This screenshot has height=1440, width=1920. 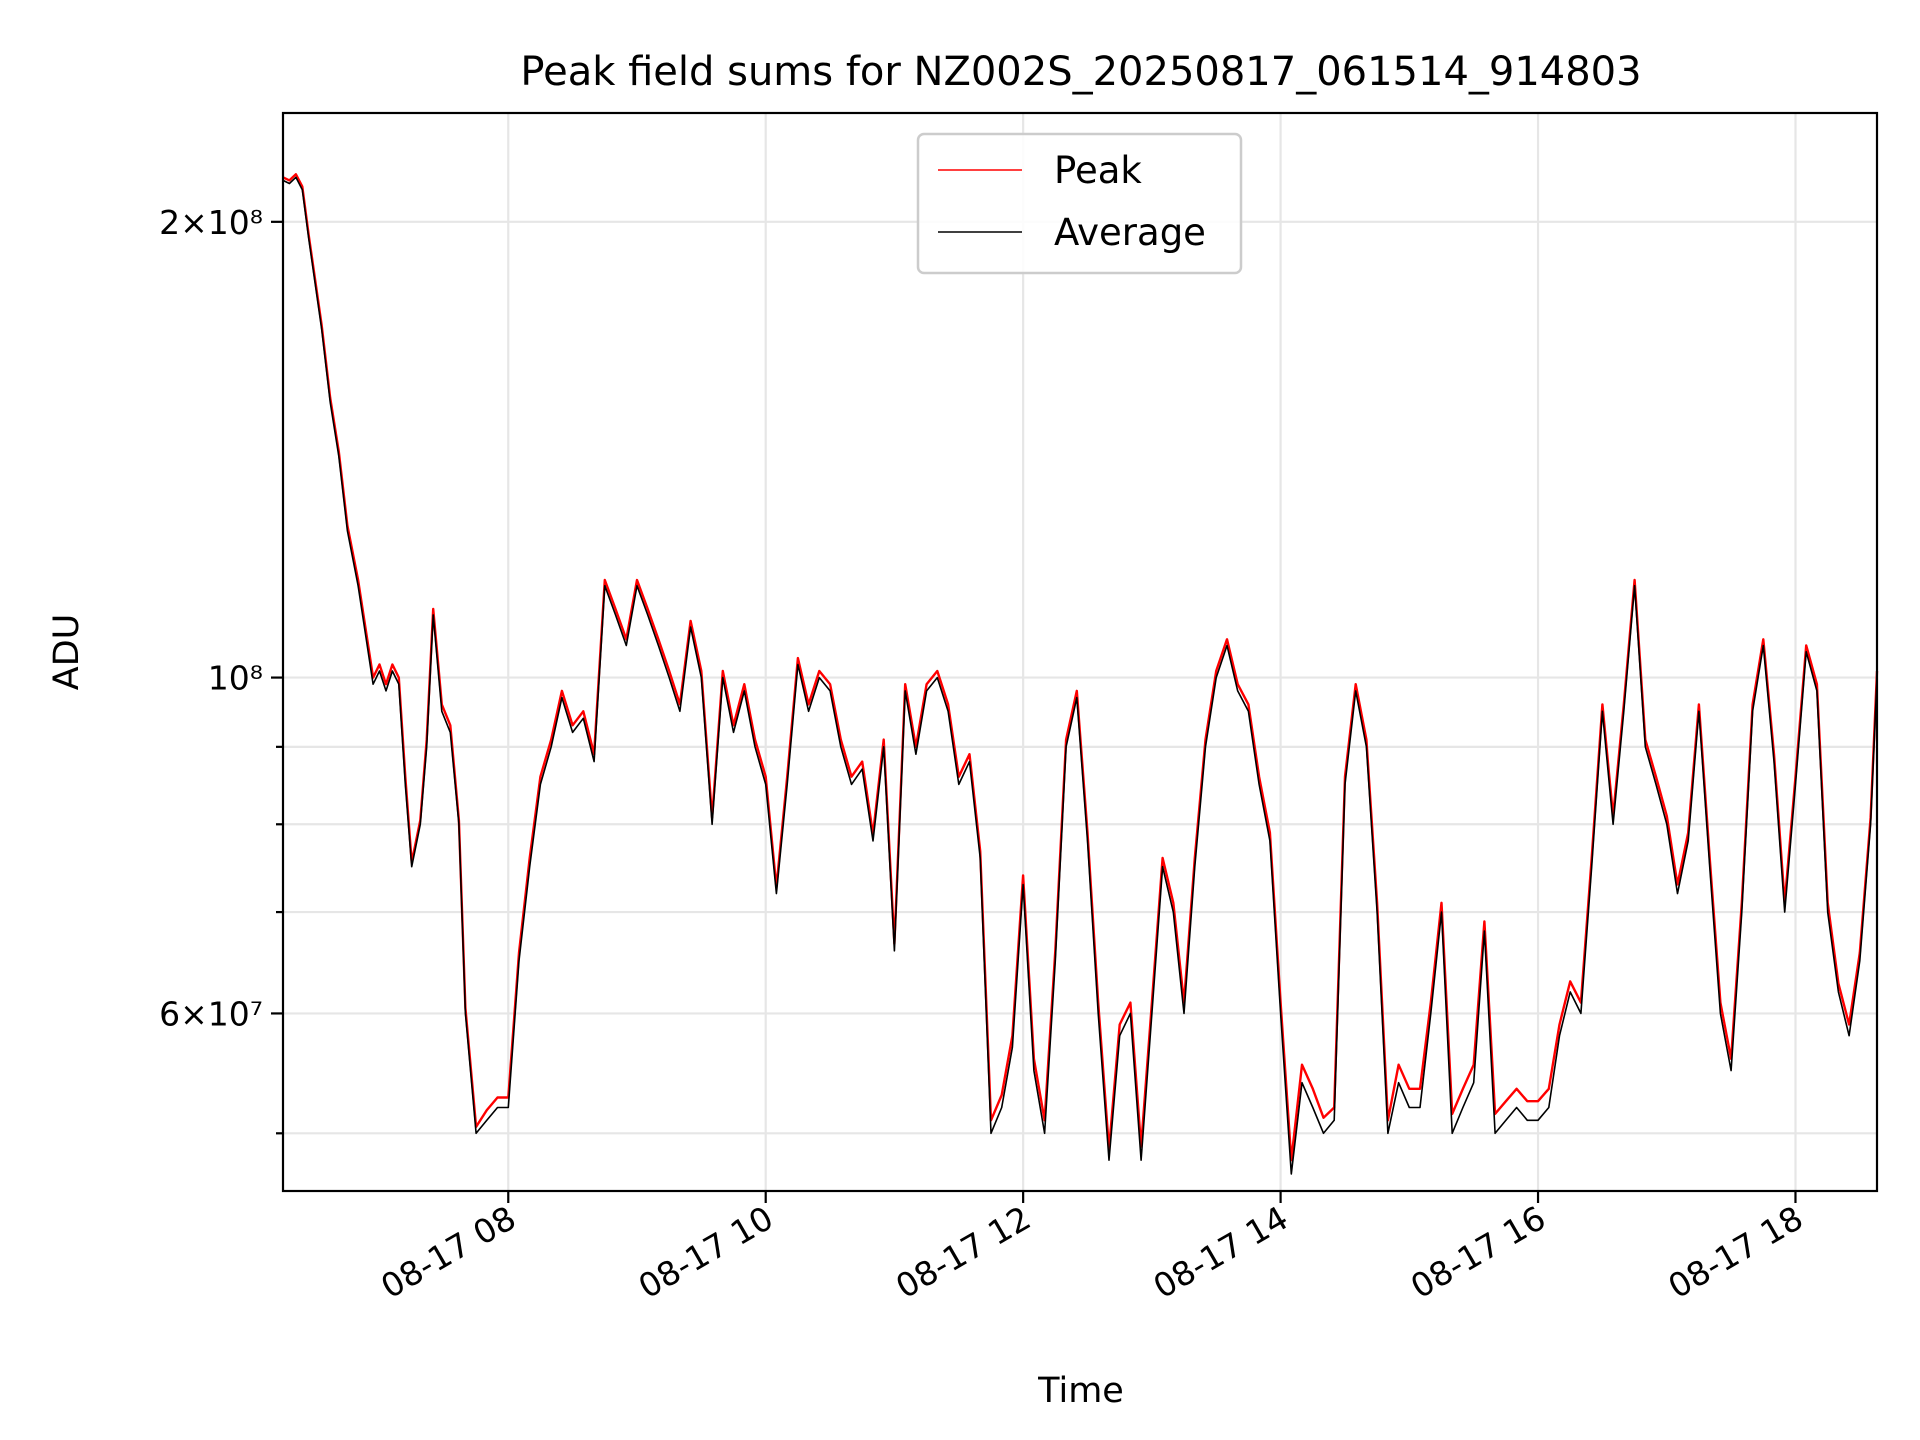 I want to click on x-axis-label: Time, so click(x=1080, y=1391).